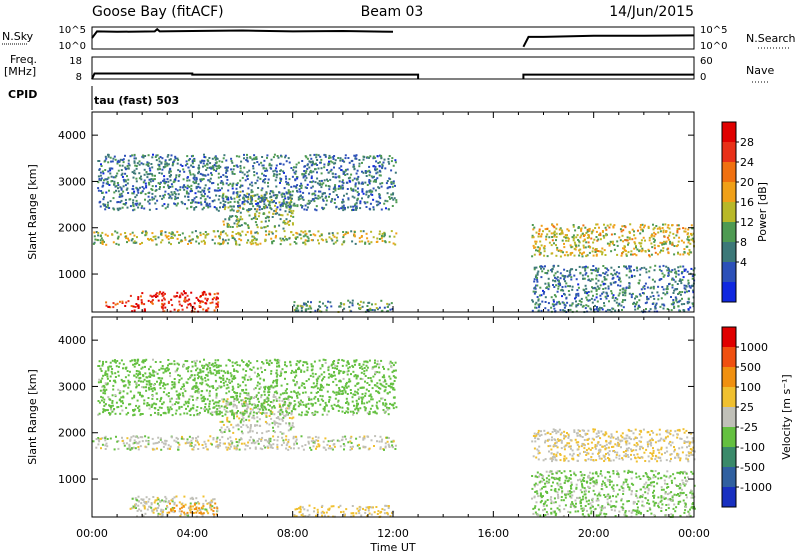  What do you see at coordinates (32, 417) in the screenshot?
I see `velocity-ylabel: Slant Range [km]` at bounding box center [32, 417].